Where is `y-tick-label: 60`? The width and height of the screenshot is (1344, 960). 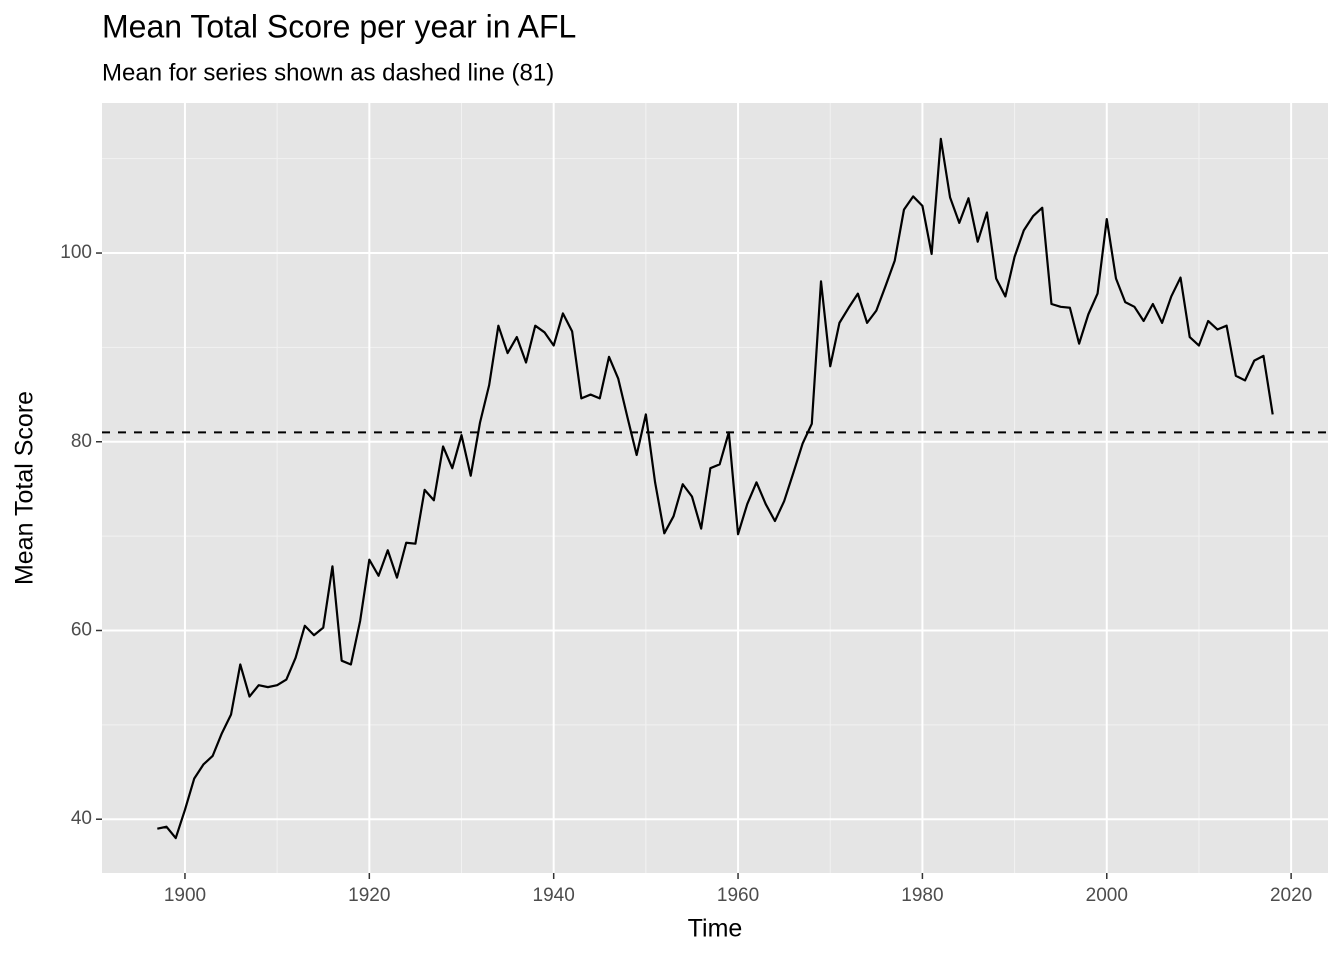
y-tick-label: 60 is located at coordinates (81, 630).